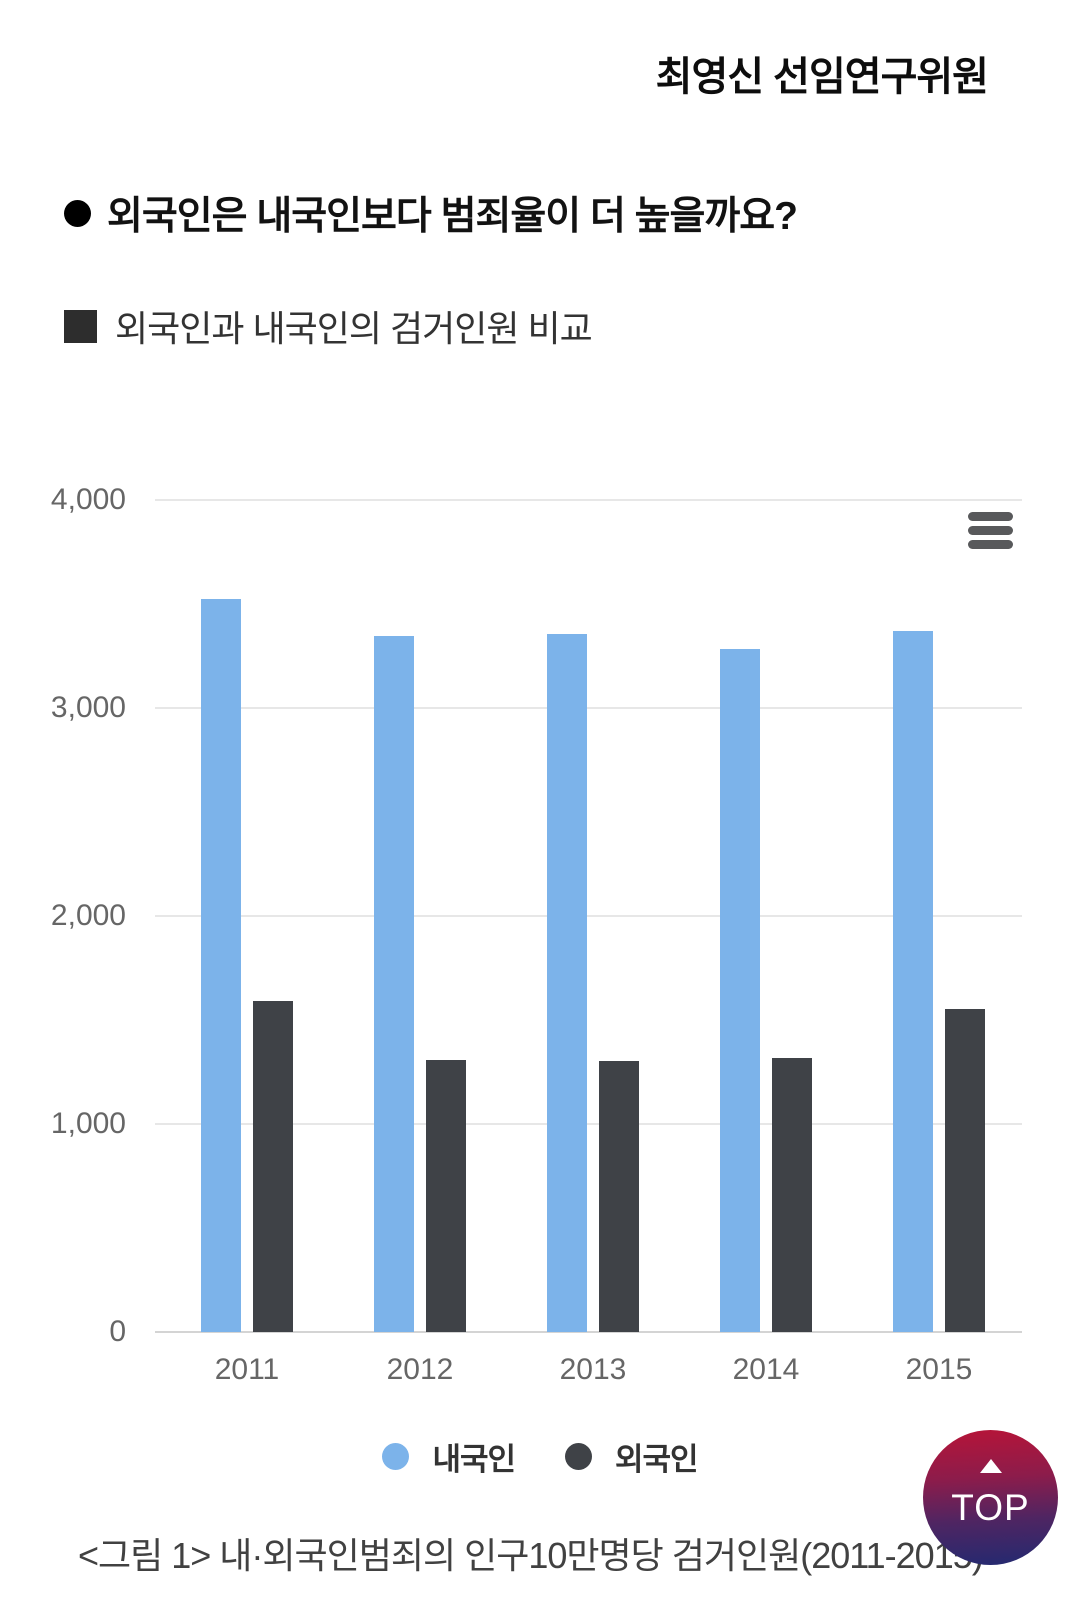 The height and width of the screenshot is (1601, 1080). Describe the element at coordinates (452, 216) in the screenshot. I see `question-heading-text: 외국인은 내국인보다 범죄율이 더 높을까요?` at that location.